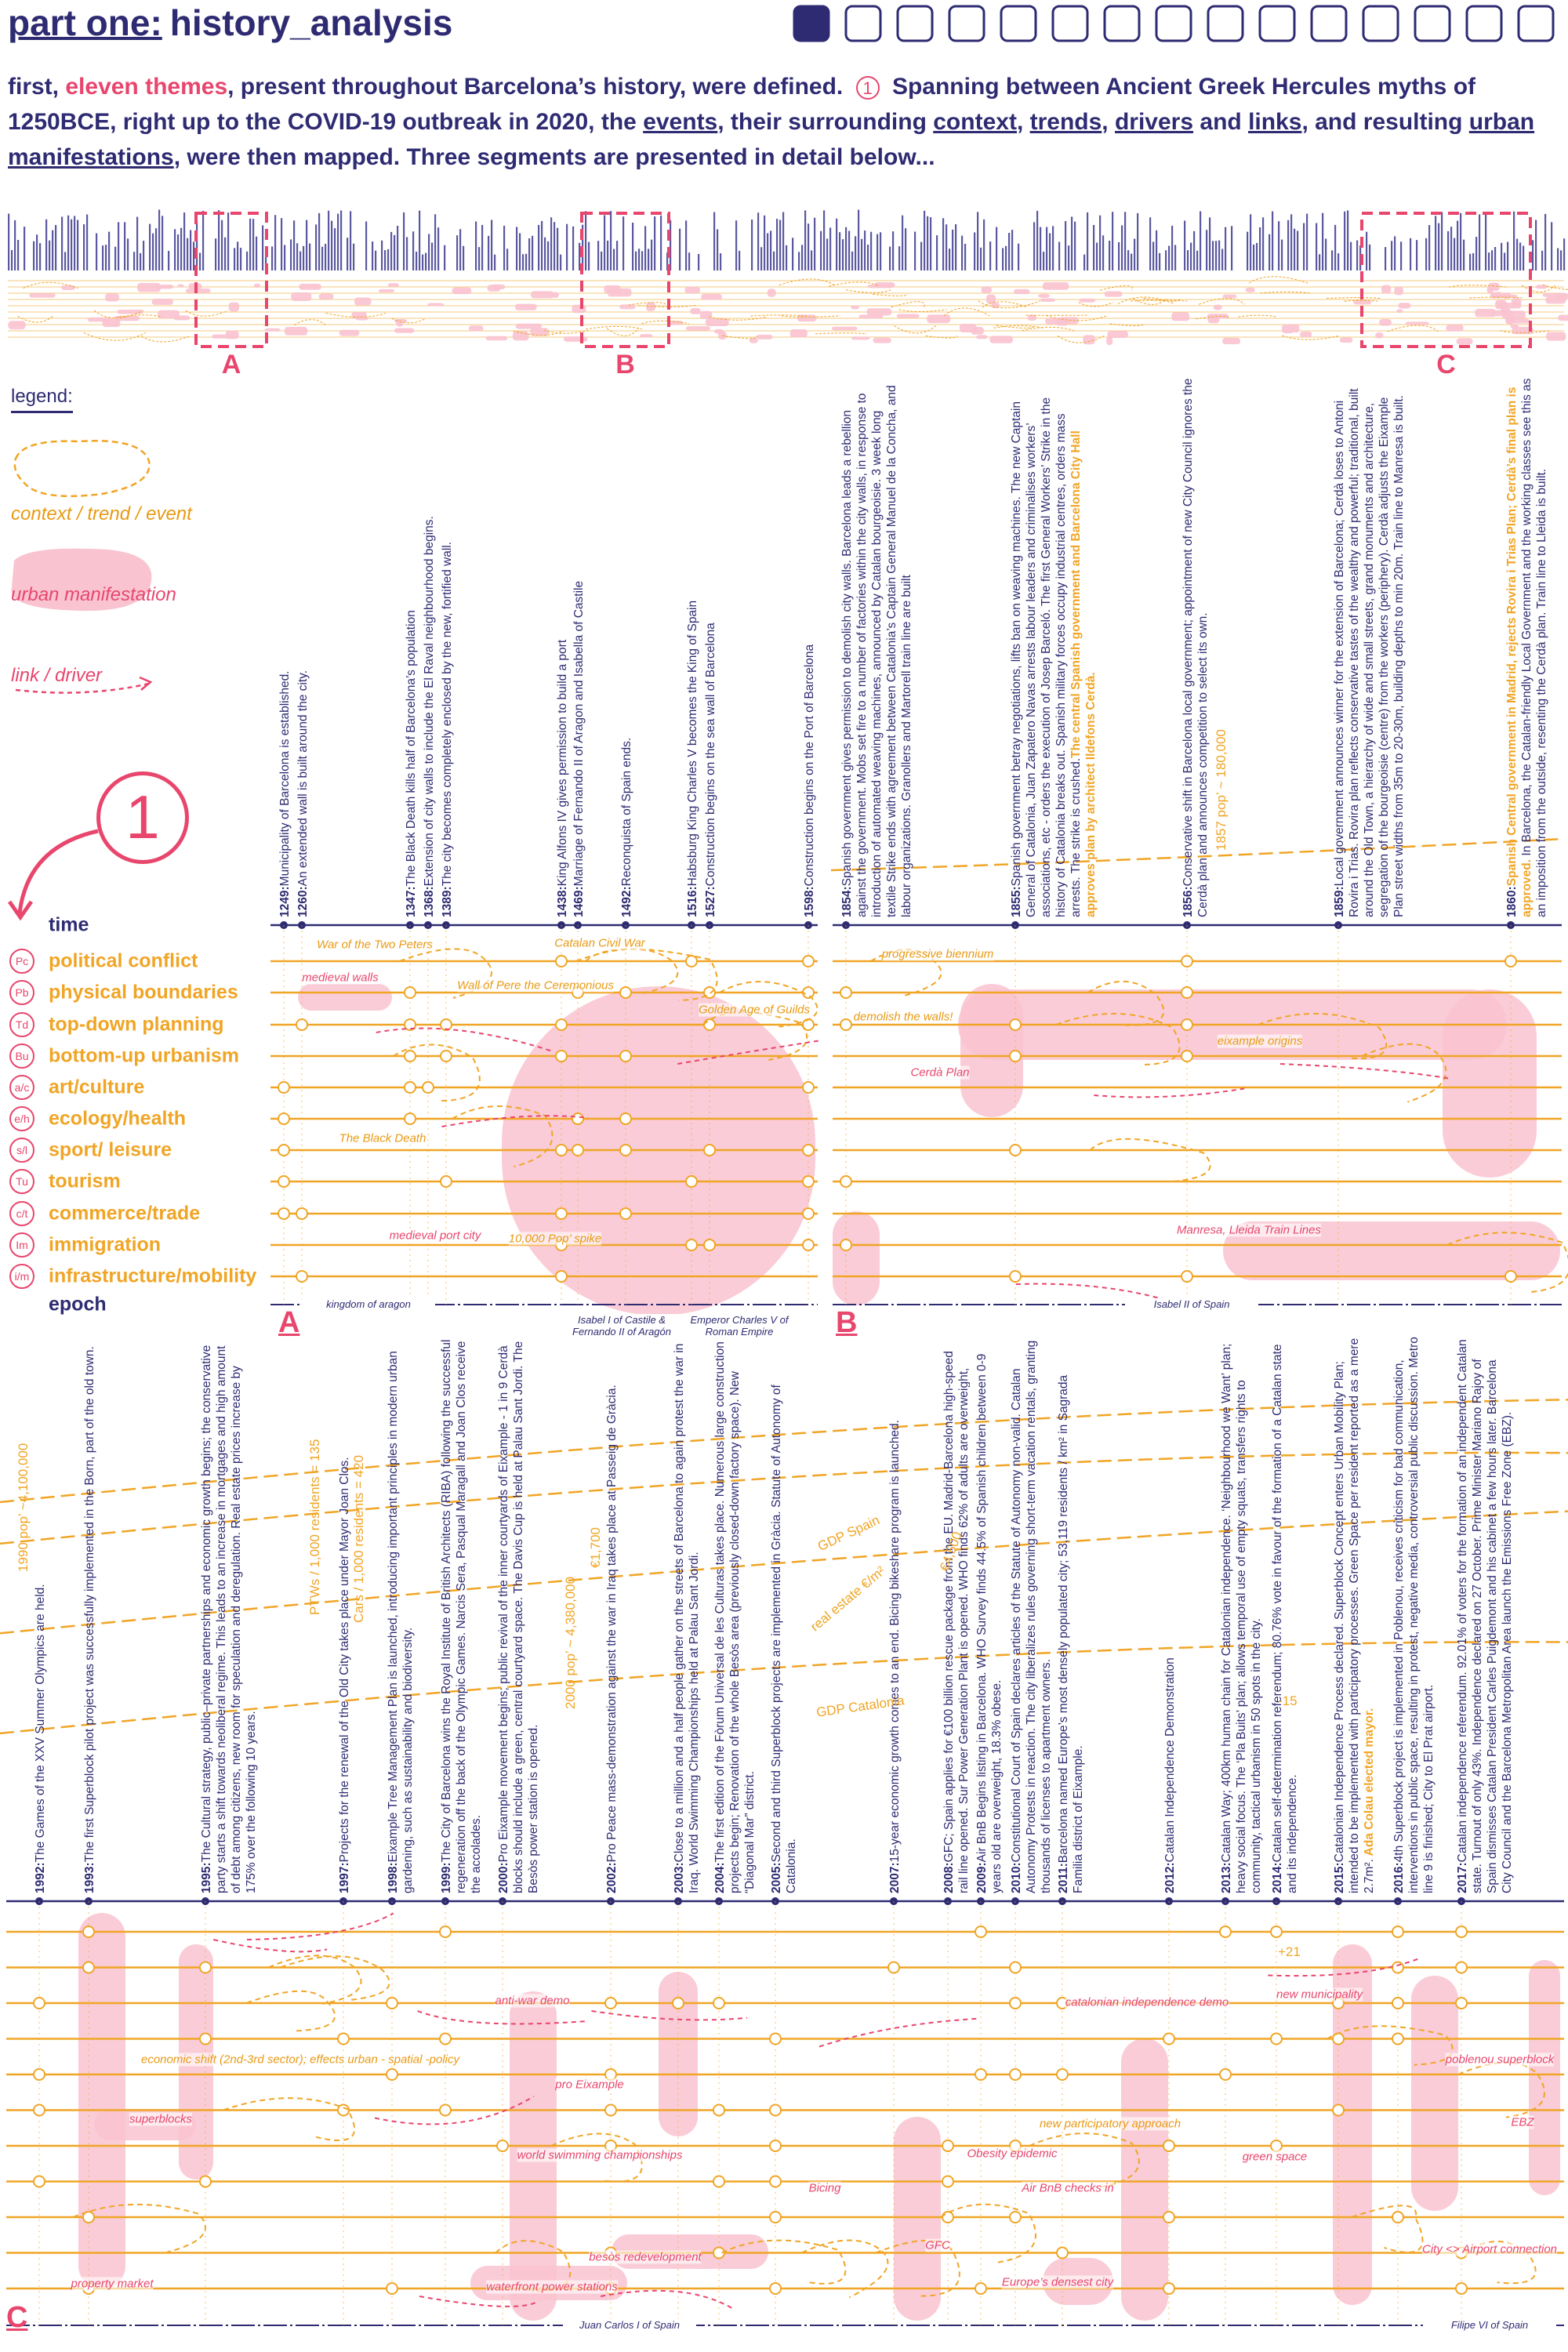  Describe the element at coordinates (231, 280) in the screenshot. I see `overview-focus` at that location.